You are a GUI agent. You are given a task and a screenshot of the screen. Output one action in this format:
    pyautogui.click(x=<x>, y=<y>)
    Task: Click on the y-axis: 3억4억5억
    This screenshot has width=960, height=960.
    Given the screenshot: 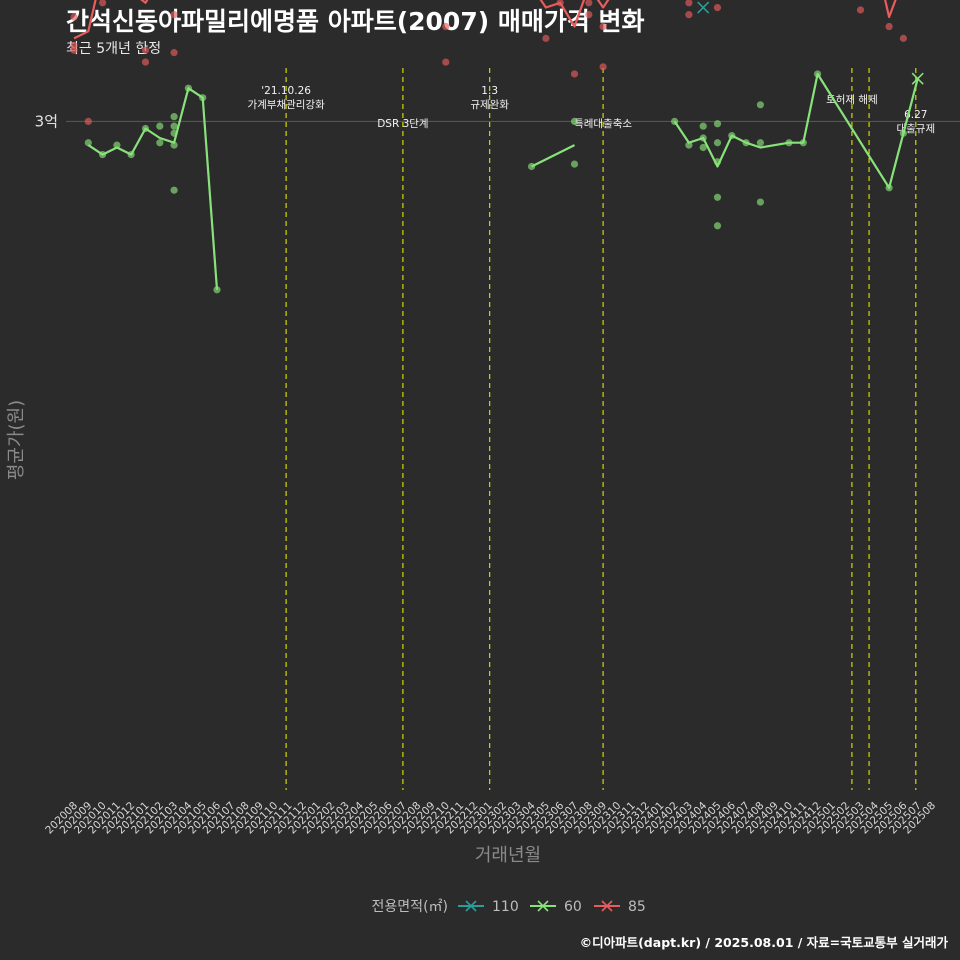 What is the action you would take?
    pyautogui.click(x=46, y=121)
    